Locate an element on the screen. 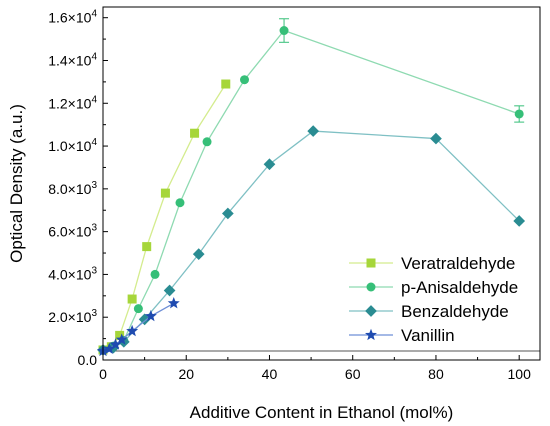 The image size is (550, 426). legend-label: p-Anisaldehyde is located at coordinates (459, 287).